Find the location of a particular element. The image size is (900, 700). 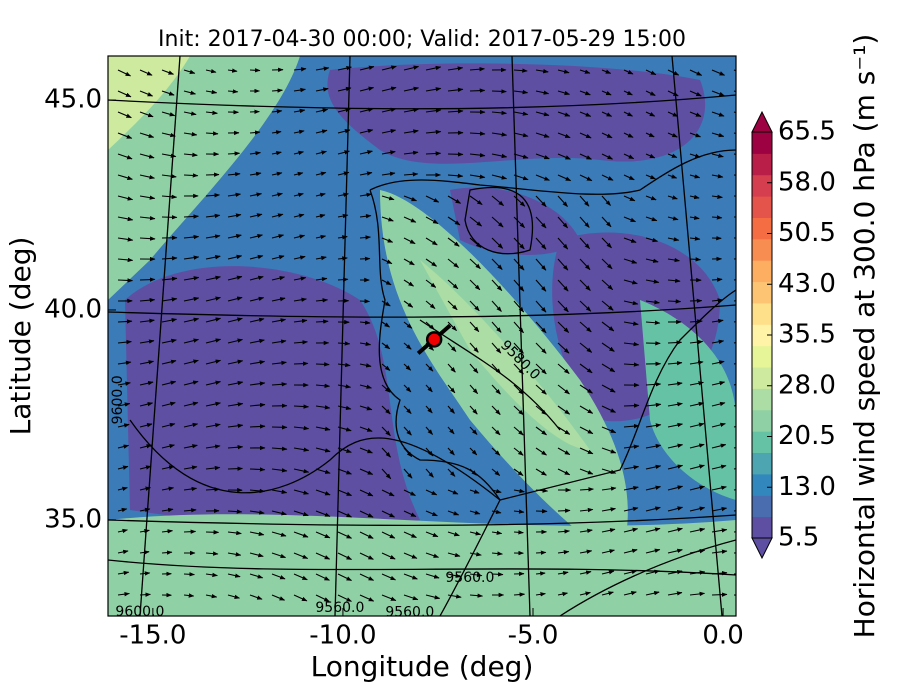

contour-label: 9560.0 is located at coordinates (339, 608).